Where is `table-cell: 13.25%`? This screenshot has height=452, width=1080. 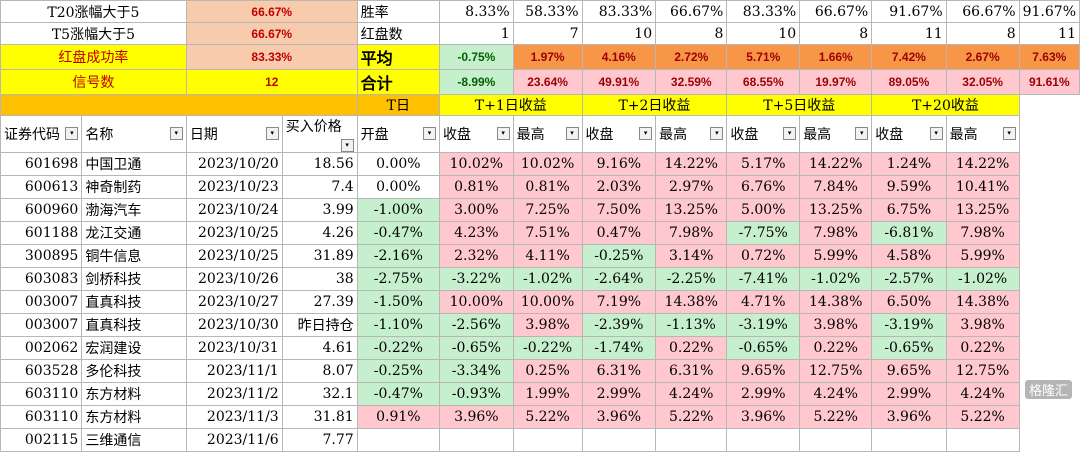
table-cell: 13.25% is located at coordinates (691, 210).